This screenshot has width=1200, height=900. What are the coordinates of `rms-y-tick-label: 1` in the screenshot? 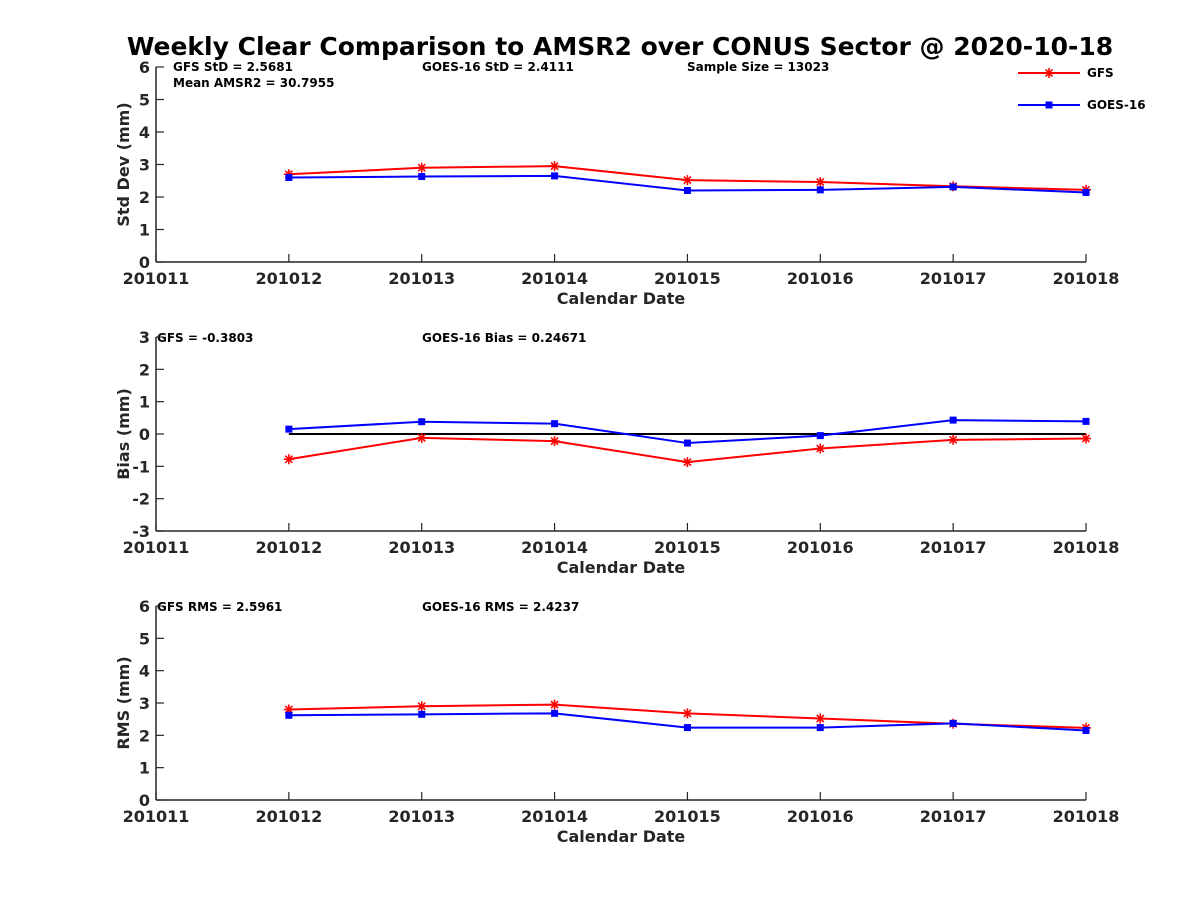 It's located at (144, 768).